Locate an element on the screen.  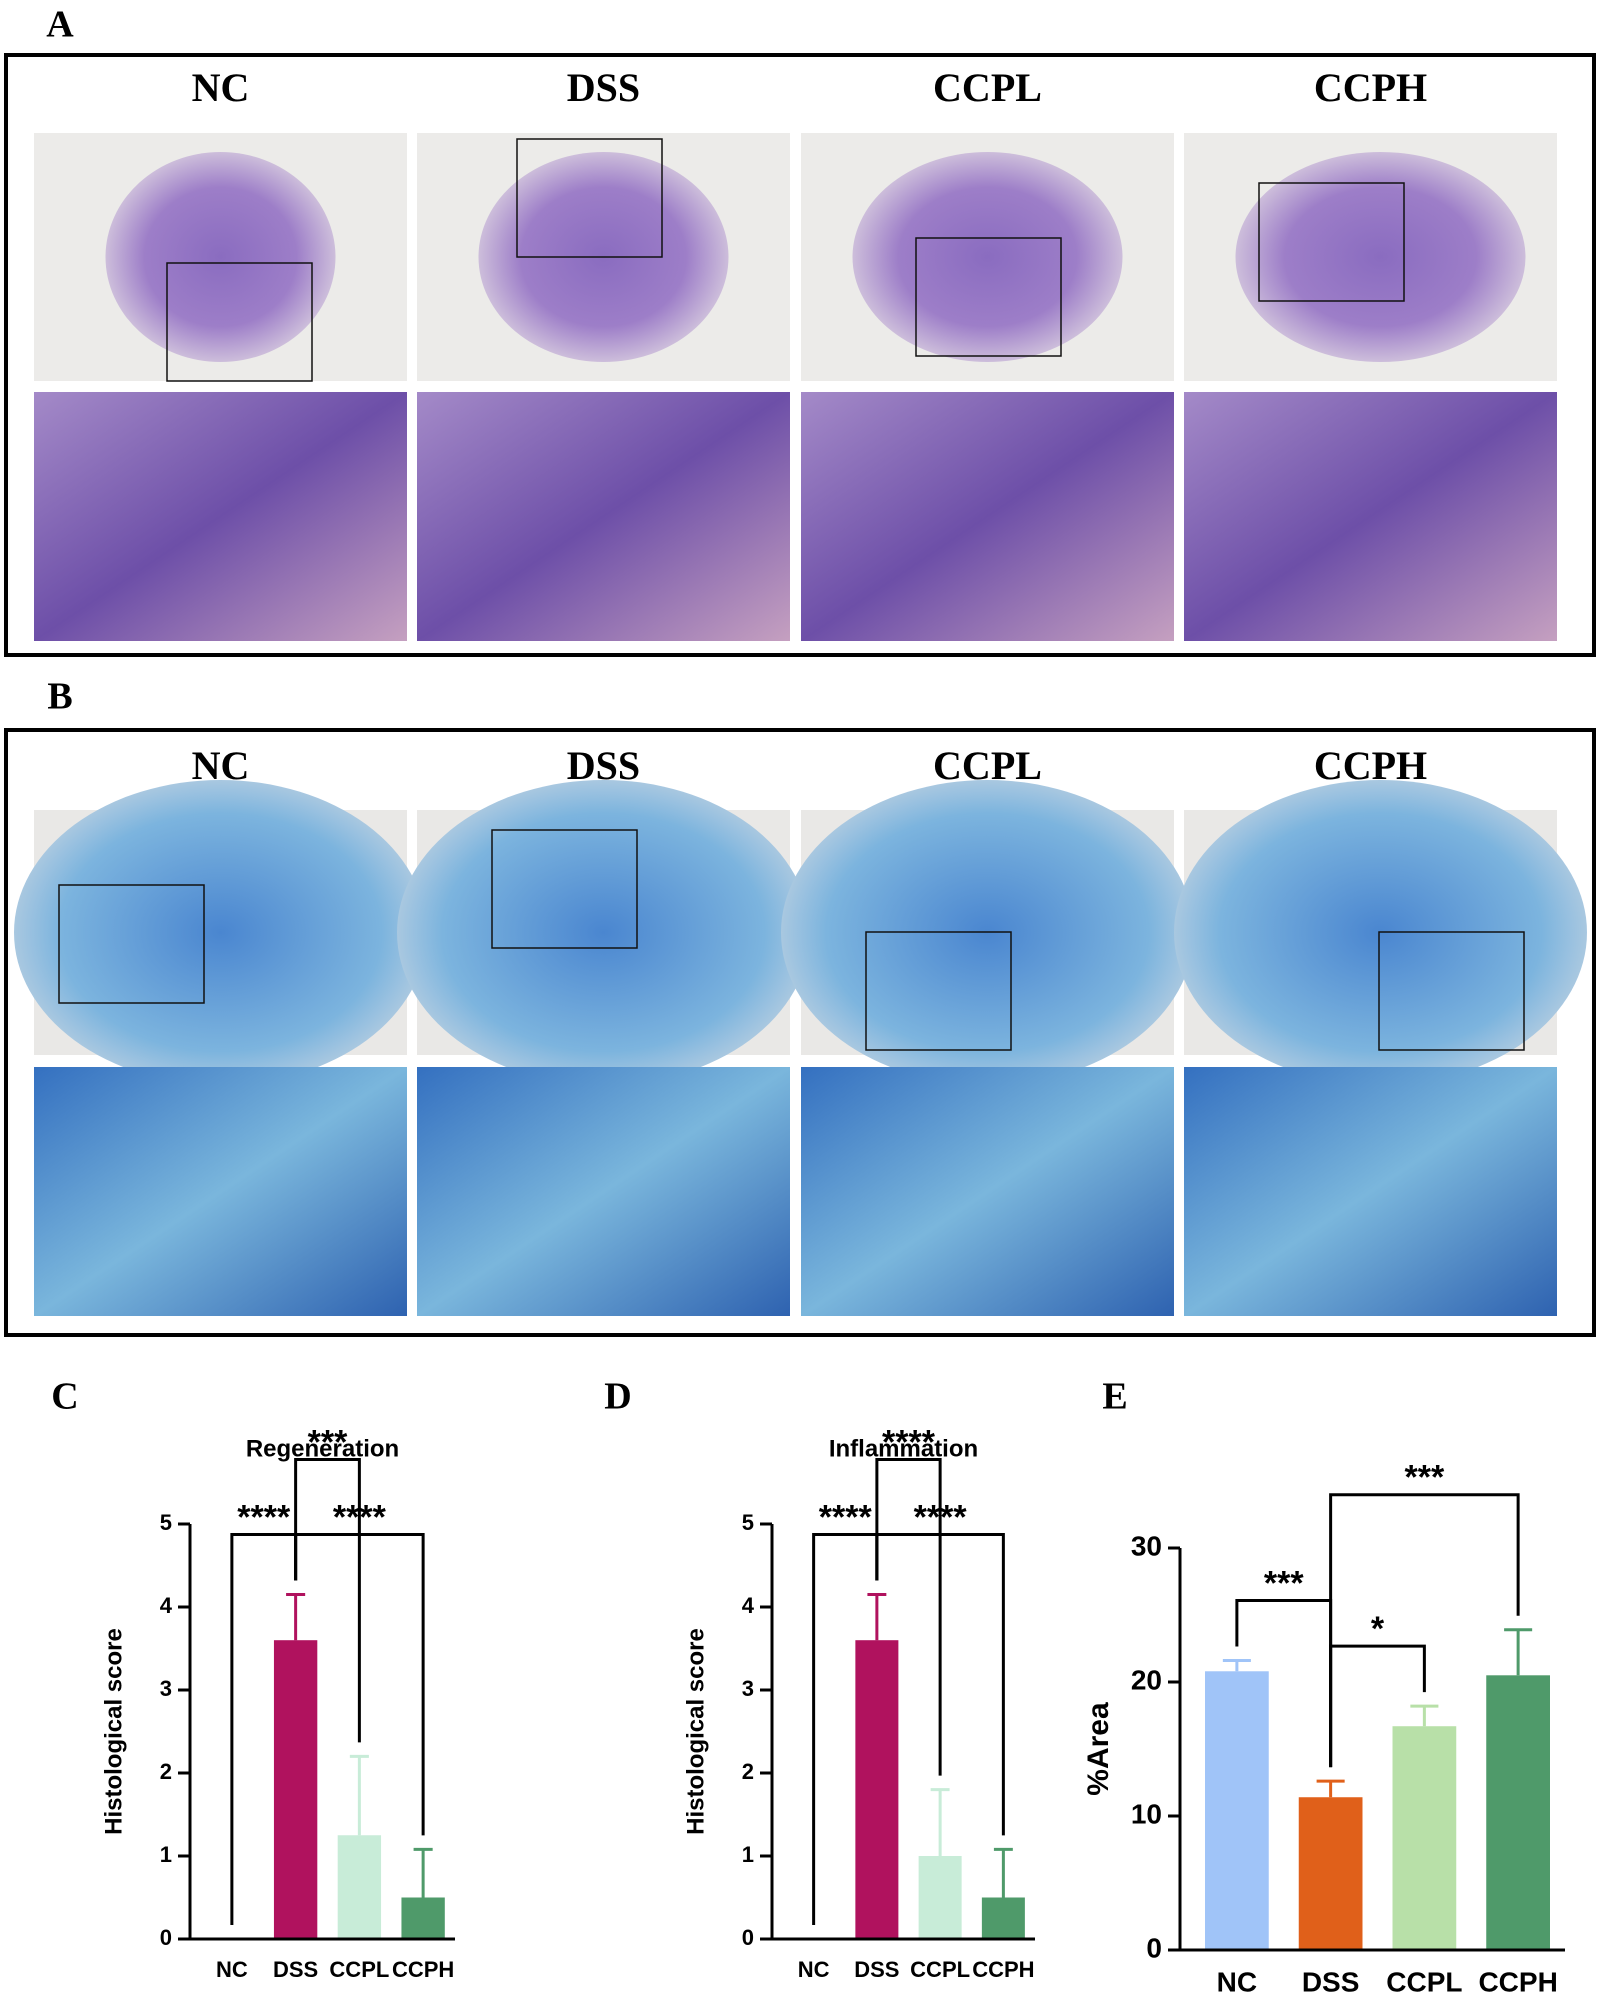
y-tick-label: 30 is located at coordinates (1146, 1545).